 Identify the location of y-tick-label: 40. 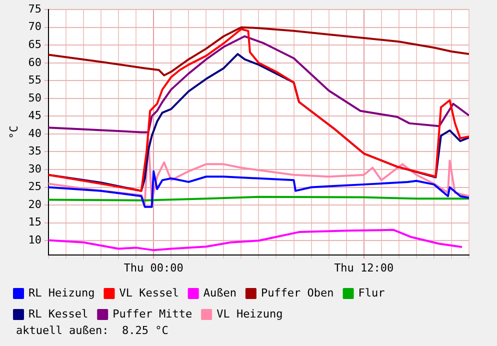
(35, 133).